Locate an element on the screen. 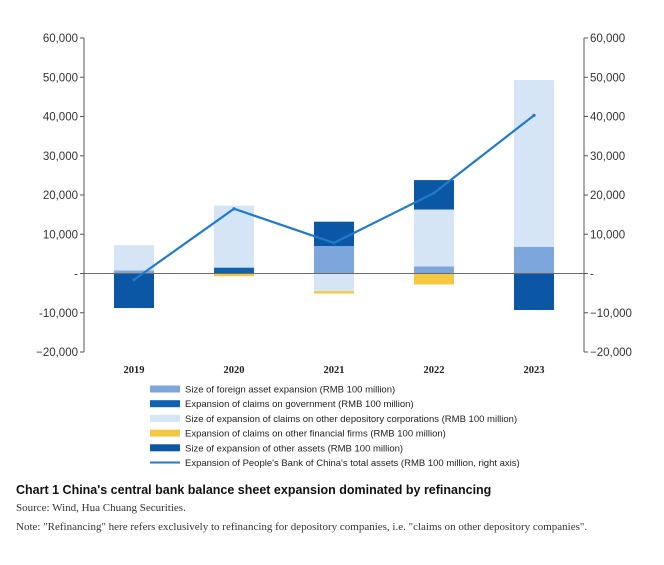 This screenshot has width=664, height=565. y-tick-label-right: 60,000 is located at coordinates (607, 39).